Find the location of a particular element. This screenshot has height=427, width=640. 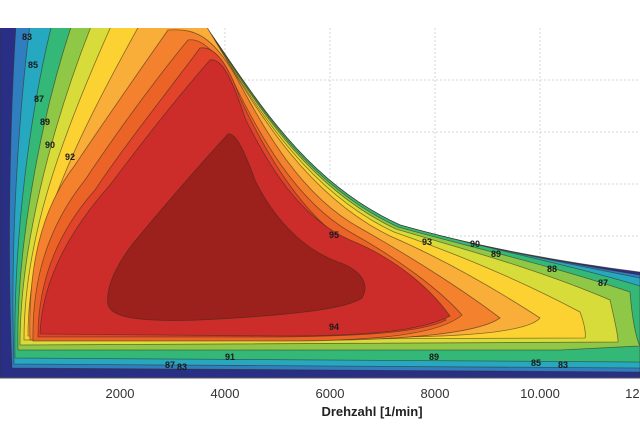

x-tick-label: 6000 is located at coordinates (330, 393).